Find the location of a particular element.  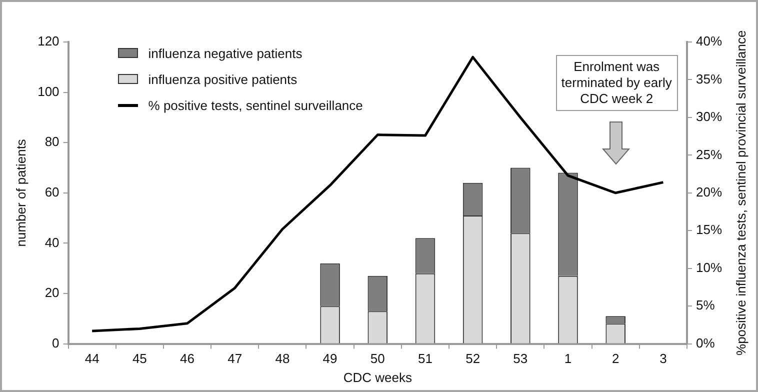

y-tick-label: 0 is located at coordinates (56, 342).